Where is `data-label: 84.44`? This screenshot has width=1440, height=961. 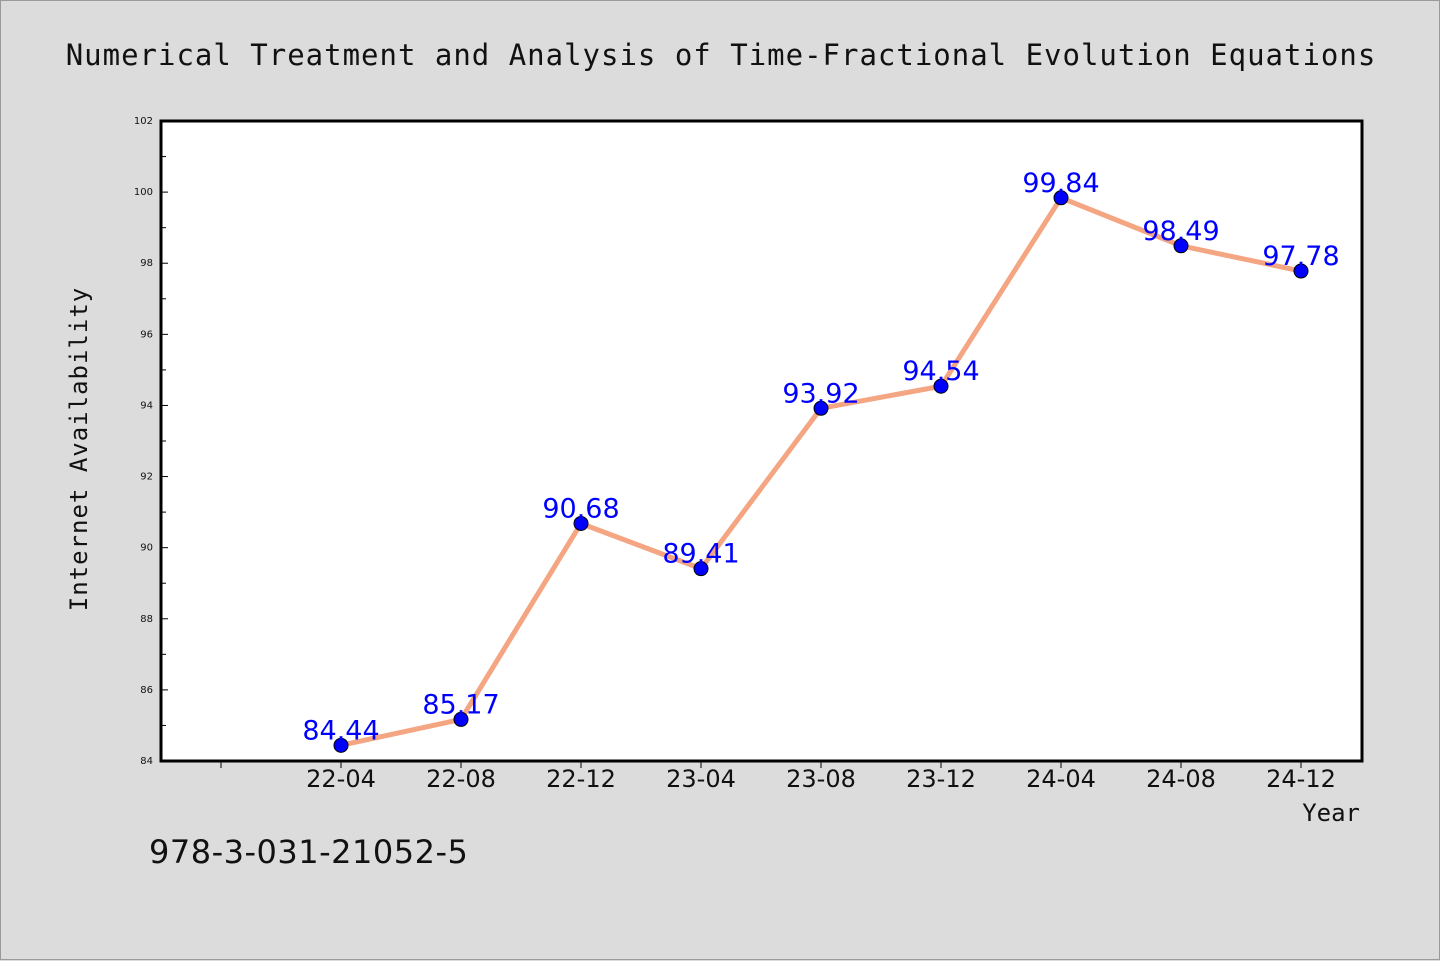
data-label: 84.44 is located at coordinates (340, 730).